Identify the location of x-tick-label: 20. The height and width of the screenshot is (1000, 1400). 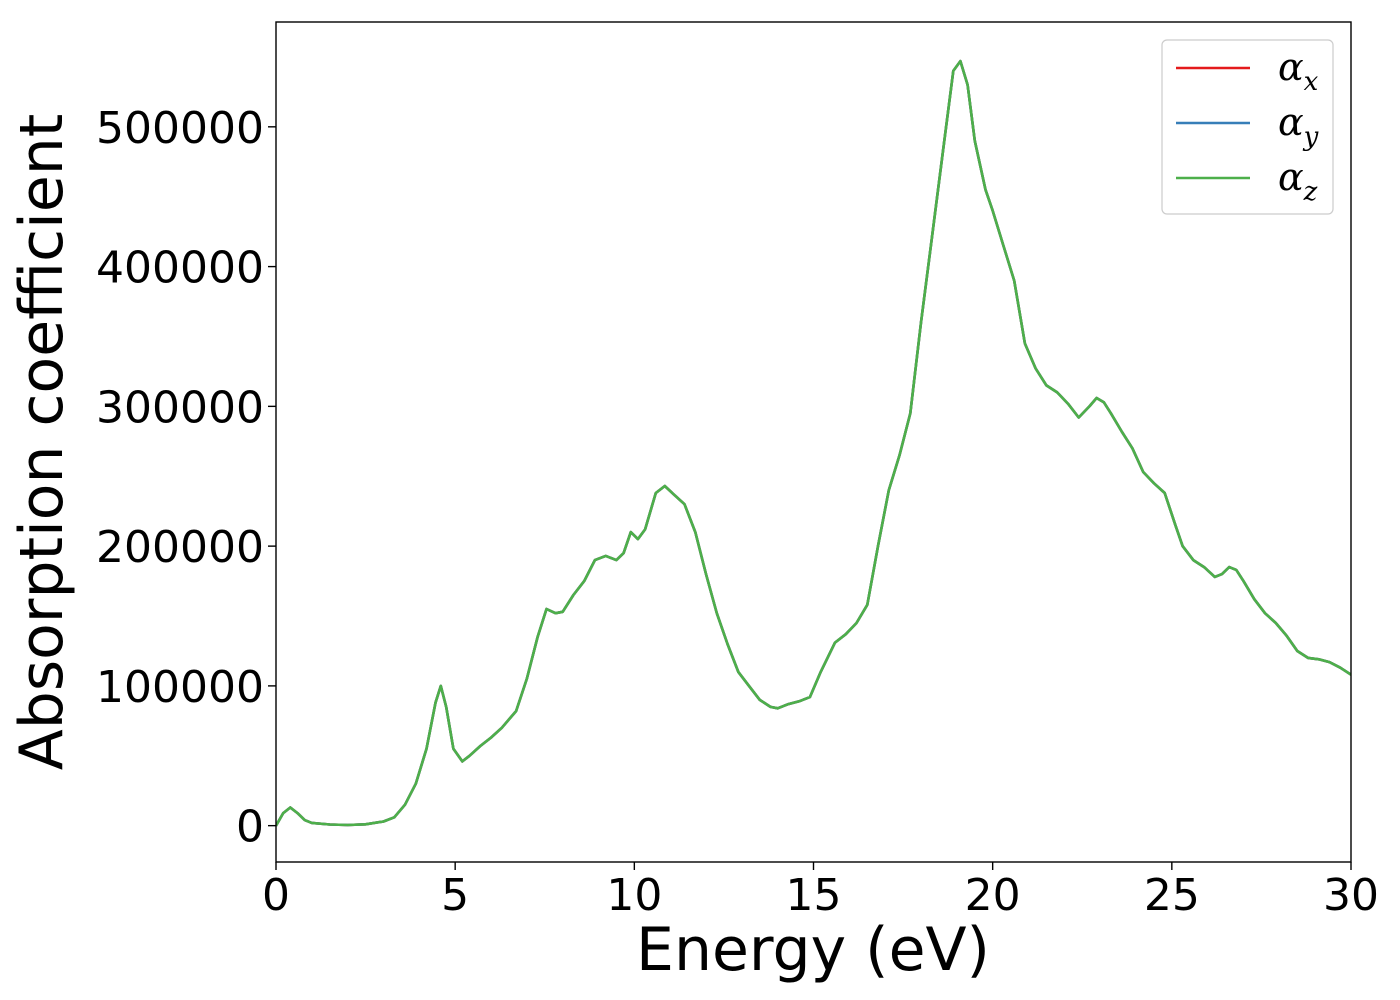
(993, 895).